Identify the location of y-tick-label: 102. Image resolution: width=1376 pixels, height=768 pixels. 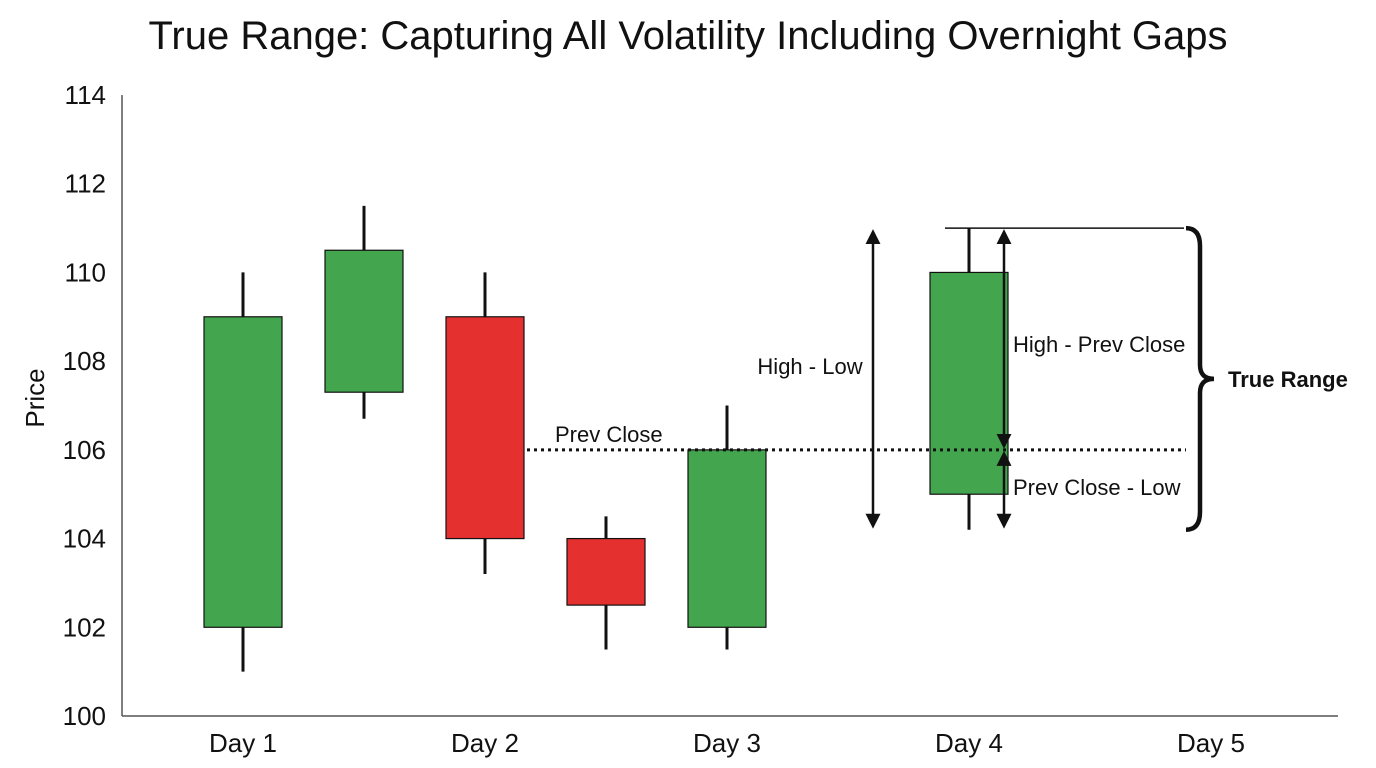
(84, 627).